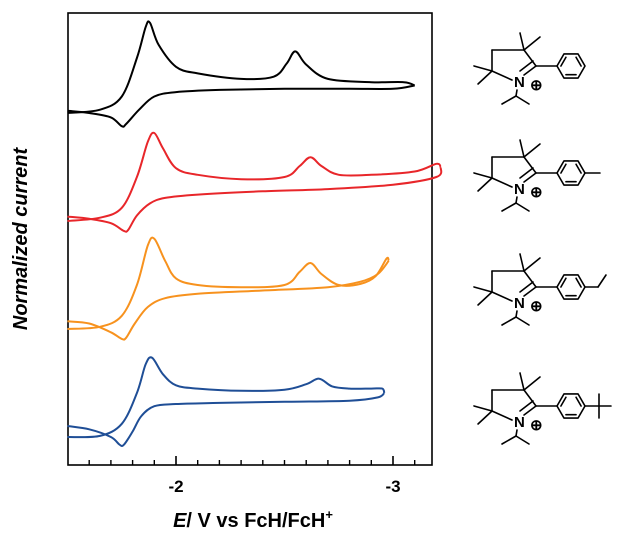  What do you see at coordinates (392, 486) in the screenshot?
I see `x-tick-label: -3` at bounding box center [392, 486].